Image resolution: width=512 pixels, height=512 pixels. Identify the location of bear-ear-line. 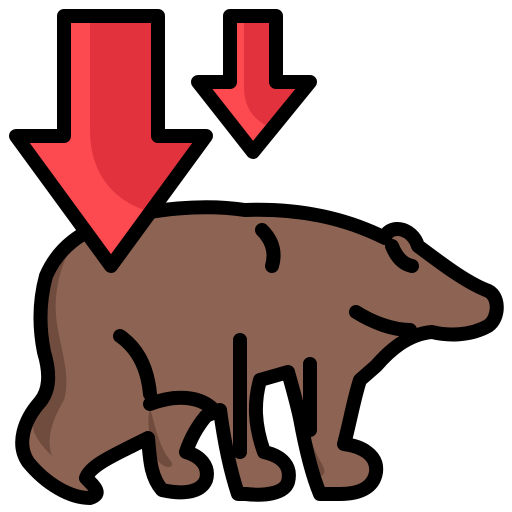
(402, 256).